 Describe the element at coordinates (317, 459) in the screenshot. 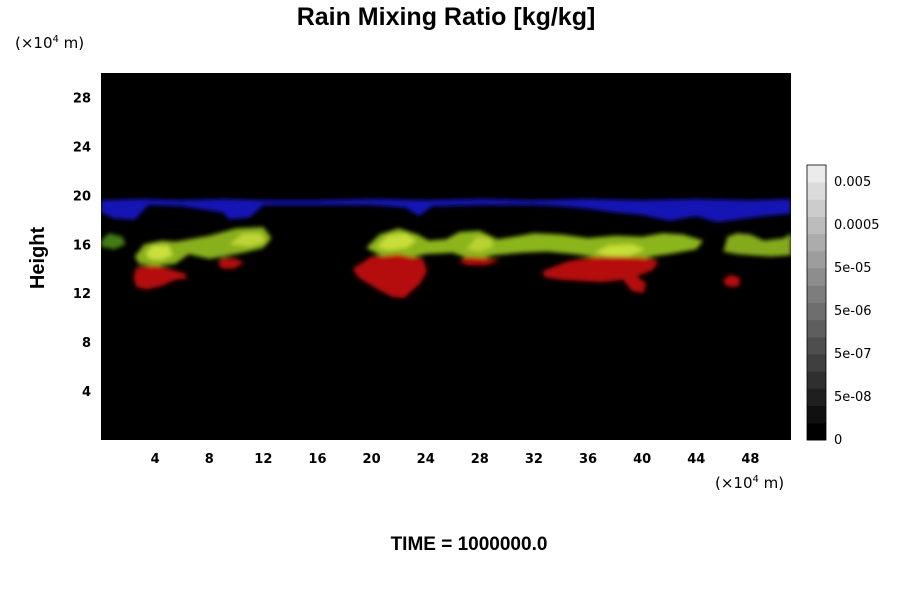

I see `x-tick-label: 16` at that location.